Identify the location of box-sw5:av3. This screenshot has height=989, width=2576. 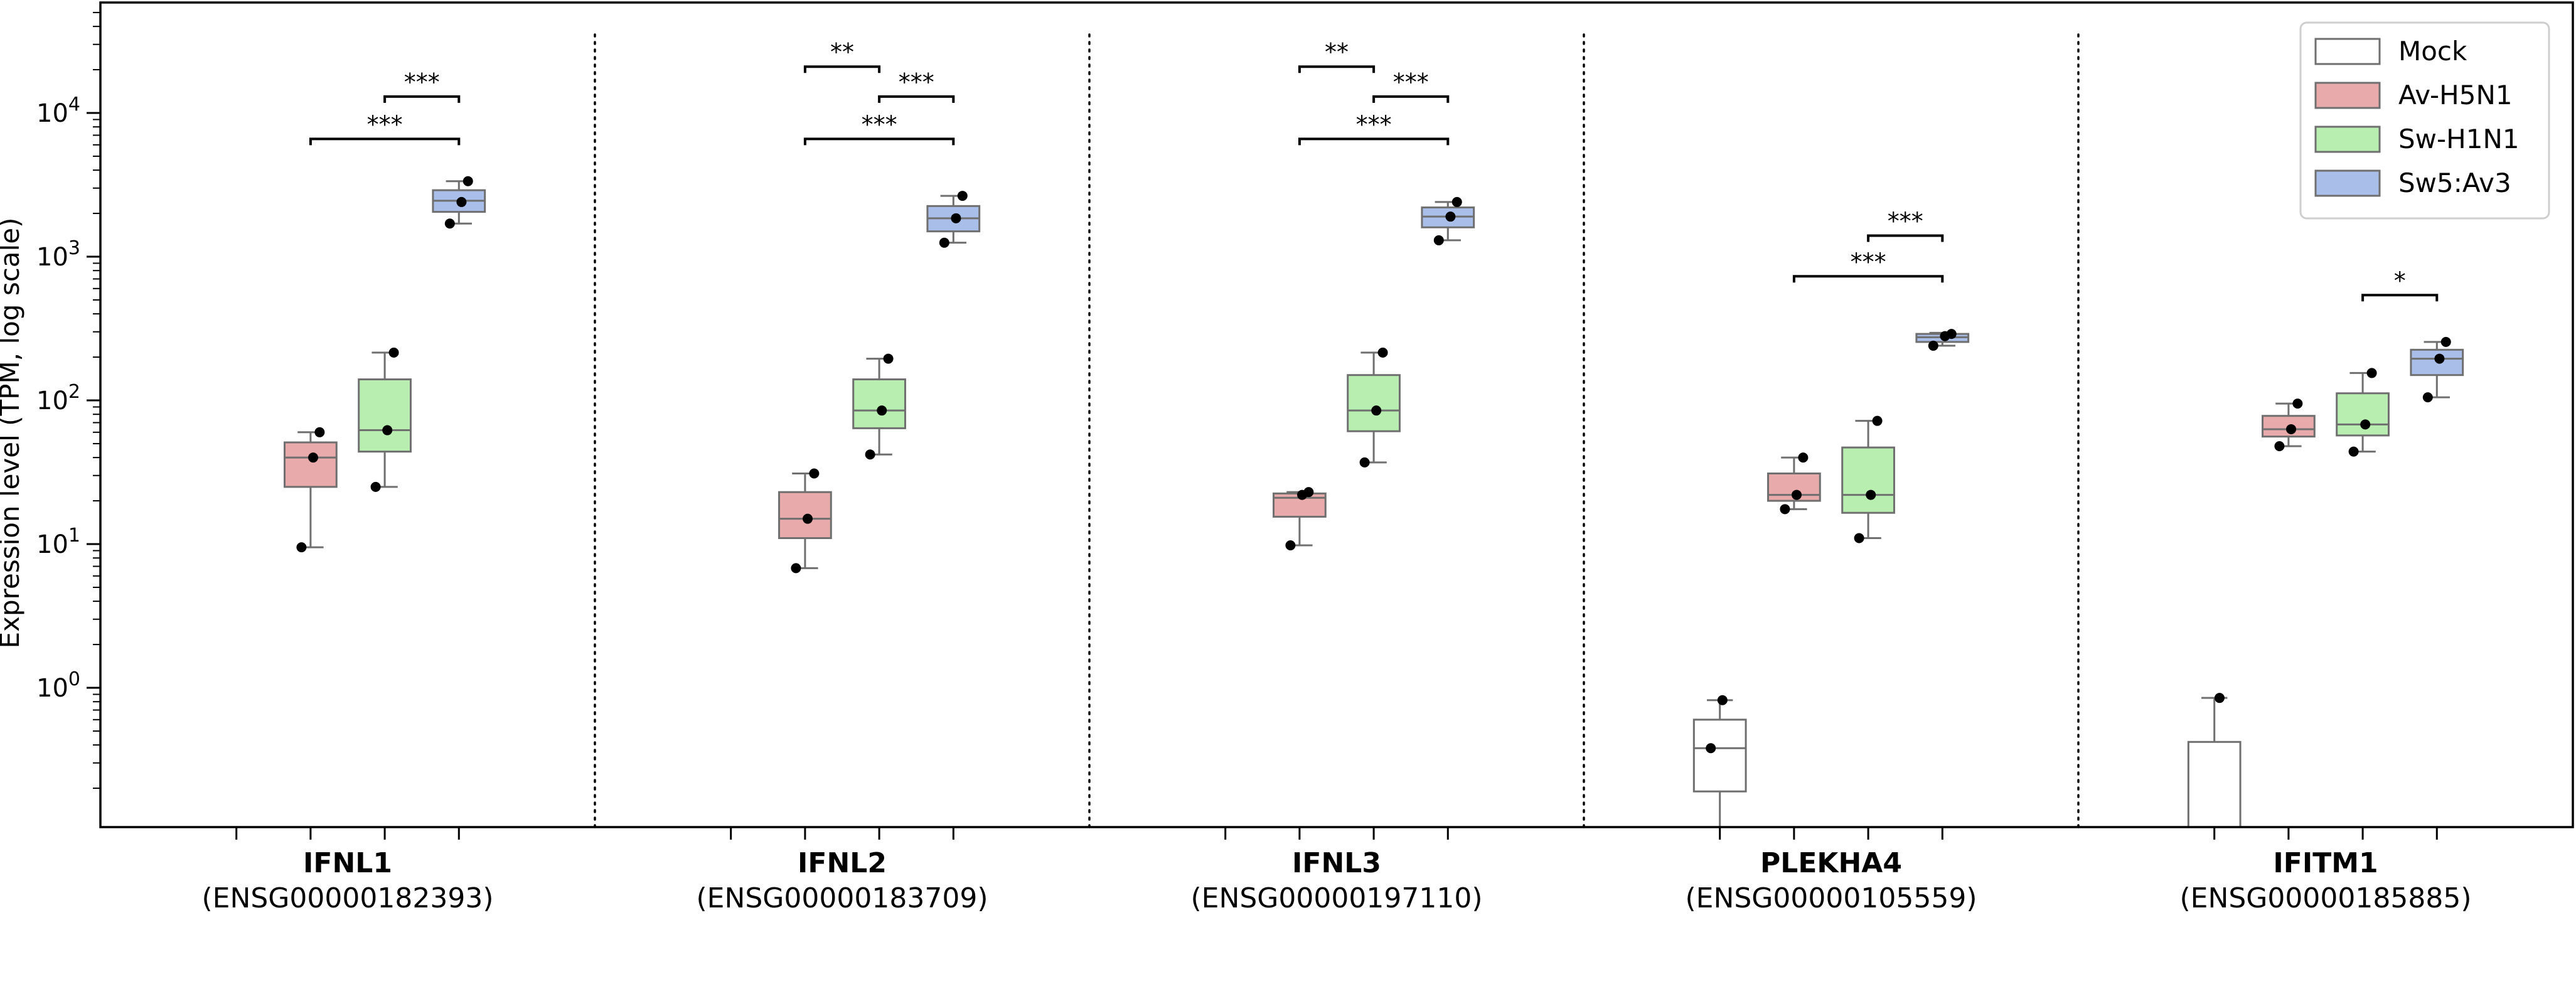
(2437, 362).